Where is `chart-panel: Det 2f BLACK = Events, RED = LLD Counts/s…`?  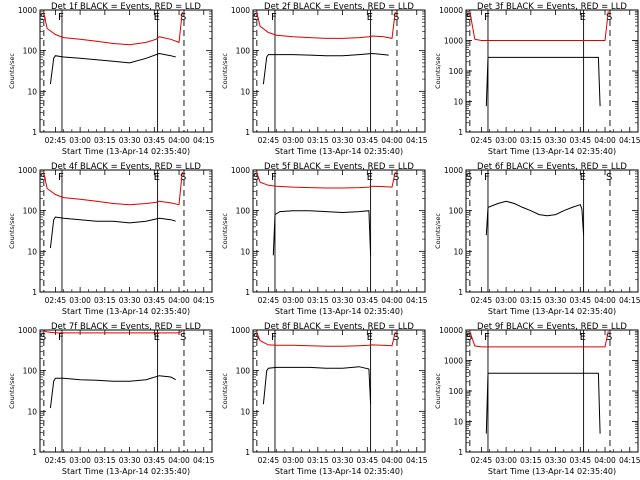
chart-panel: Det 2f BLACK = Events, RED = LLD Counts/s… is located at coordinates (324, 79).